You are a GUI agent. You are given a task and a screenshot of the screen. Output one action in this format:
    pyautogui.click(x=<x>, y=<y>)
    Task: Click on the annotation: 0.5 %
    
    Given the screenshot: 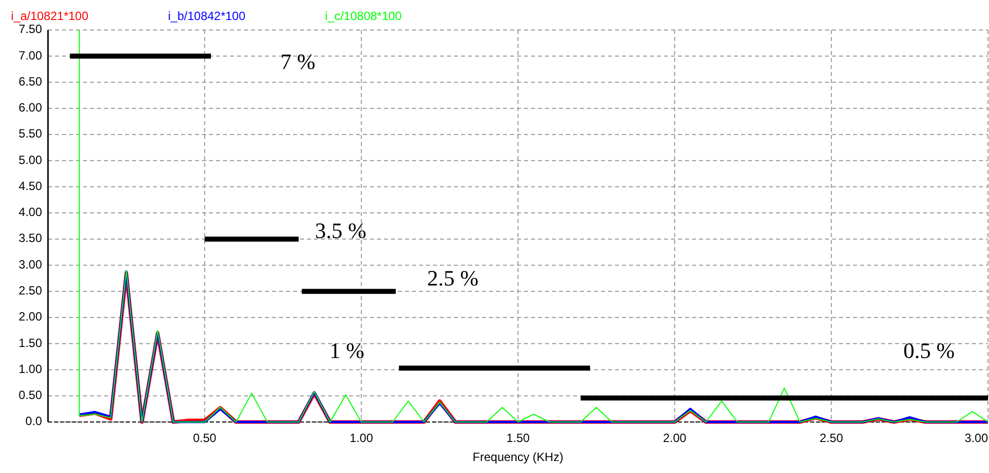 What is the action you would take?
    pyautogui.click(x=929, y=351)
    